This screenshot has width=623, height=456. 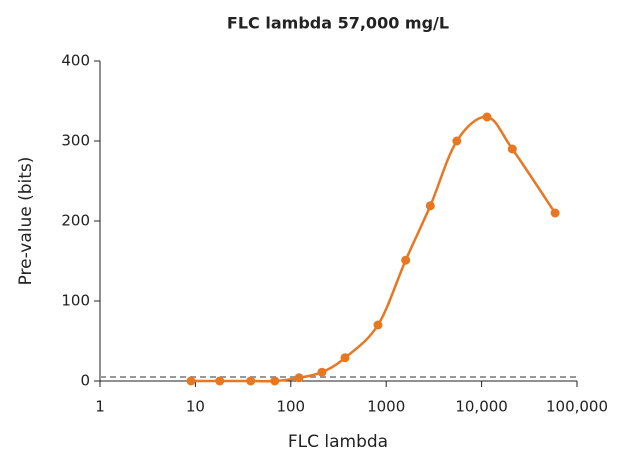 I want to click on x-tick-label: 1000, so click(x=386, y=407).